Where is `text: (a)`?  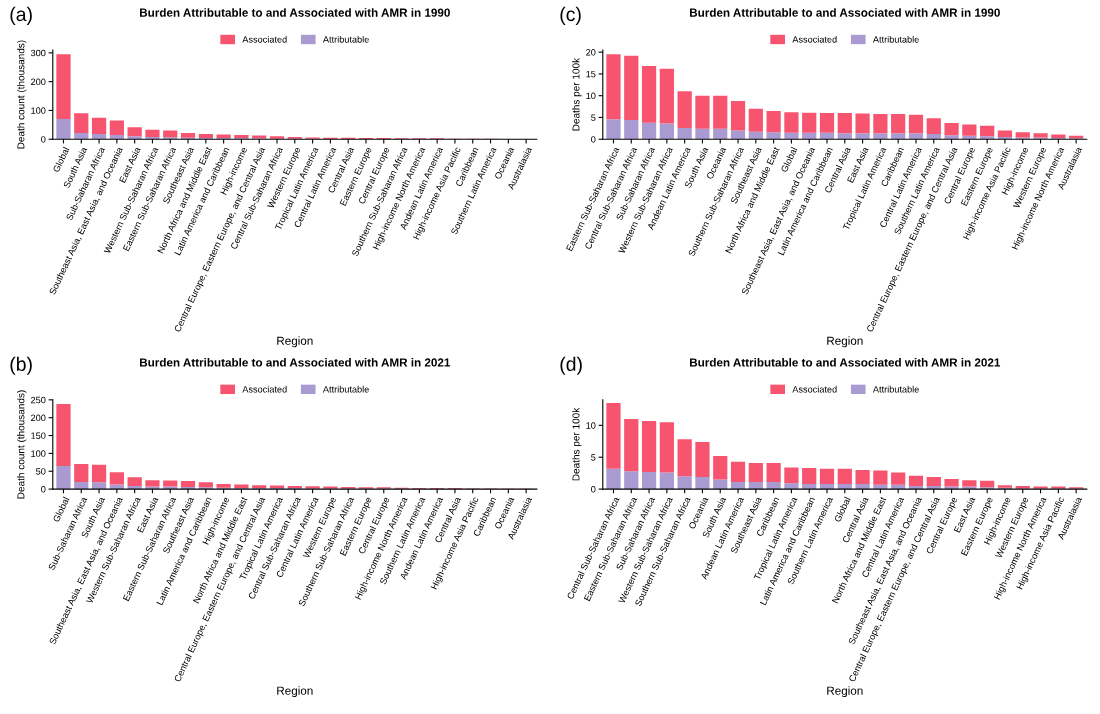 text: (a) is located at coordinates (21, 15).